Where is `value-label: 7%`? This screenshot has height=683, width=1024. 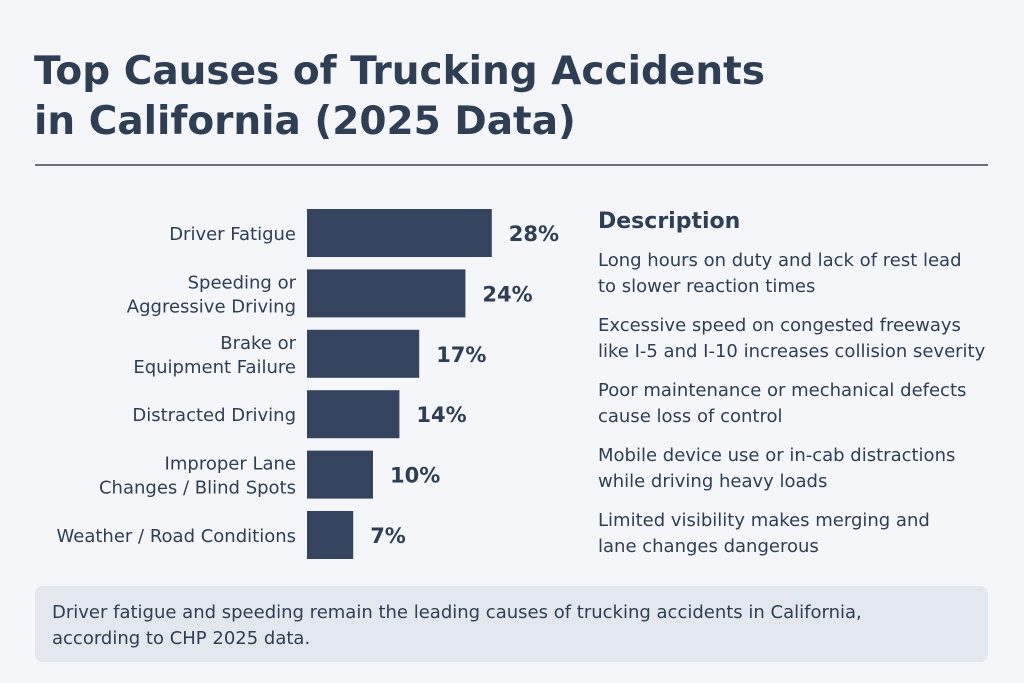 value-label: 7% is located at coordinates (388, 536).